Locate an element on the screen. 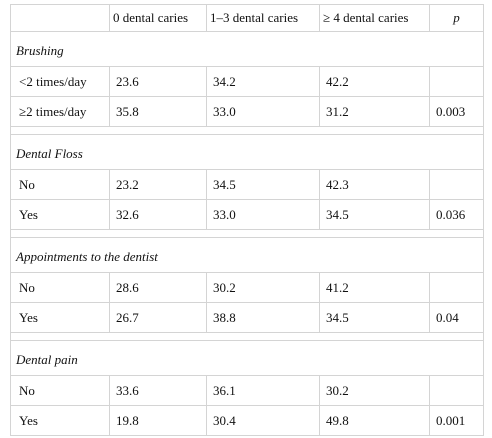  section-header-row: Dental pain is located at coordinates (247, 358).